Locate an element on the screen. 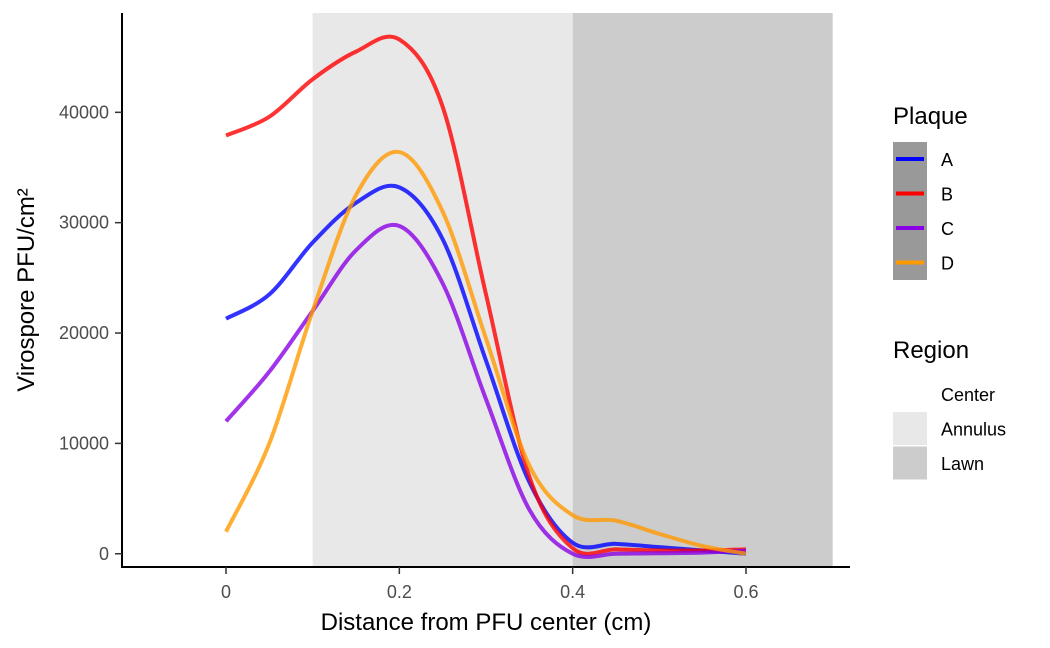 Image resolution: width=1050 pixels, height=648 pixels. y-tick-label: 0 is located at coordinates (104, 554).